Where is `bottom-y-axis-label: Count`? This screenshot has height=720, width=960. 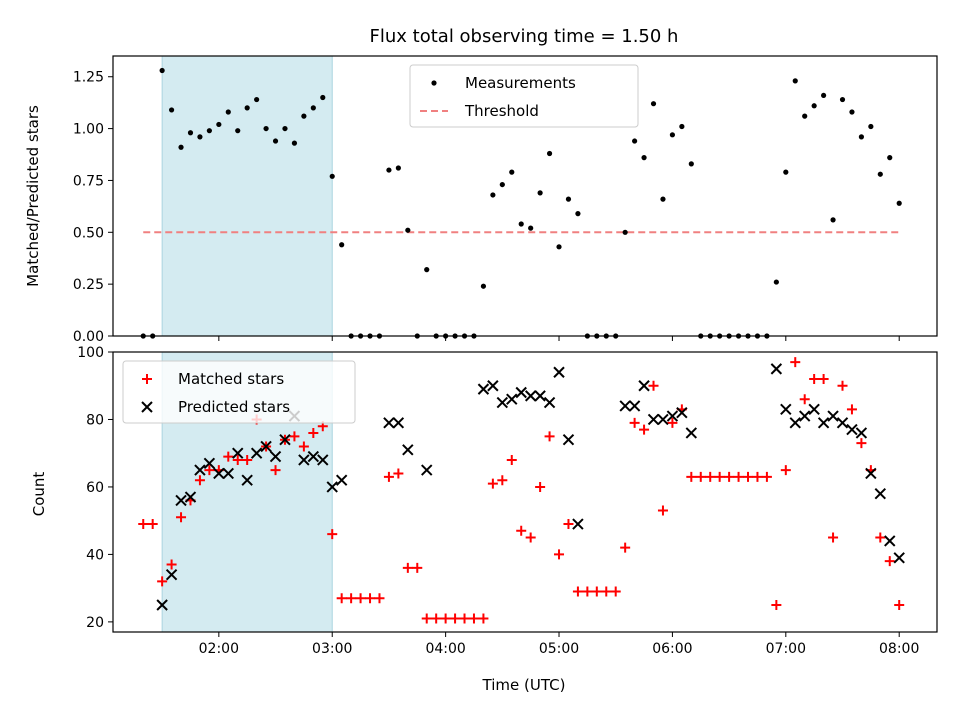 bottom-y-axis-label: Count is located at coordinates (39, 494).